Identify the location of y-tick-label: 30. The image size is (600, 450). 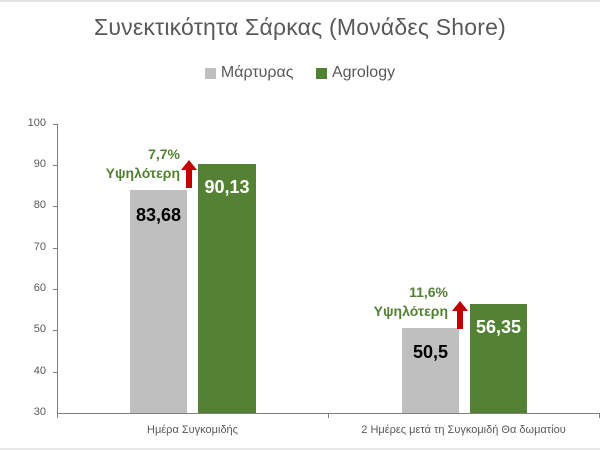
(39, 412).